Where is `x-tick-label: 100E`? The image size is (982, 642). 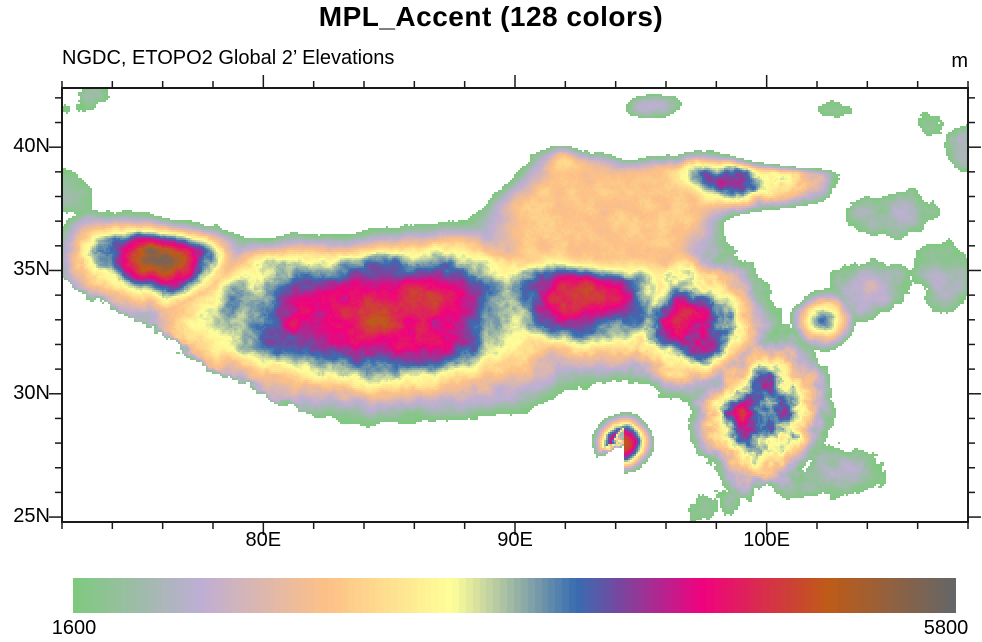
x-tick-label: 100E is located at coordinates (767, 540).